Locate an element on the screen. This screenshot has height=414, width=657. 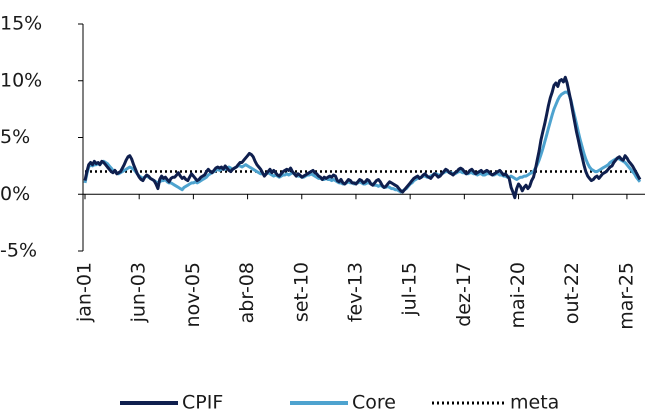
legend-label: meta is located at coordinates (534, 403).